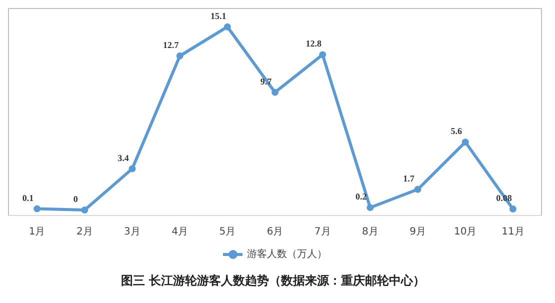  What do you see at coordinates (418, 232) in the screenshot?
I see `x-tick-label: 9月` at bounding box center [418, 232].